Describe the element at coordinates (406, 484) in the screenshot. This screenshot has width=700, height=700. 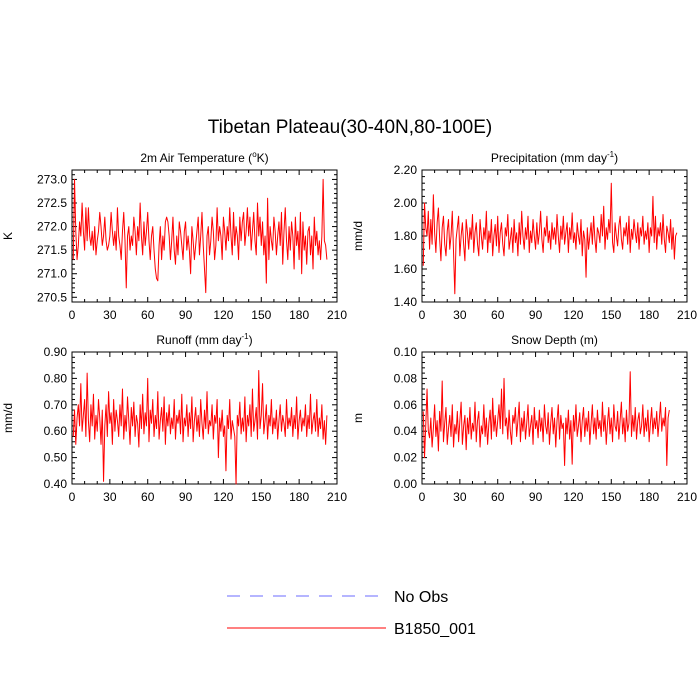
I see `y-tick-label: 0.00` at that location.